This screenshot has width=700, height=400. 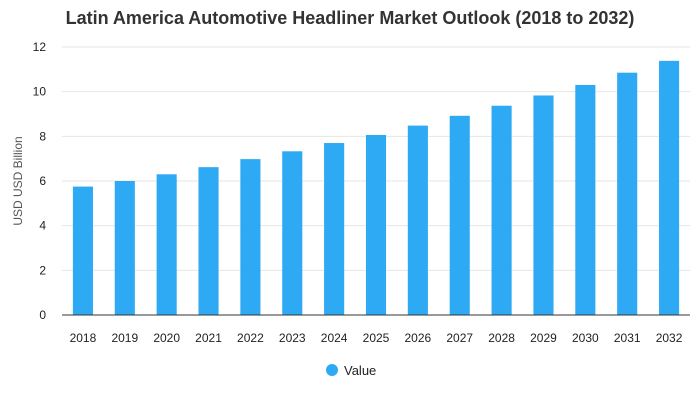 I want to click on bar-2028, so click(x=501, y=210).